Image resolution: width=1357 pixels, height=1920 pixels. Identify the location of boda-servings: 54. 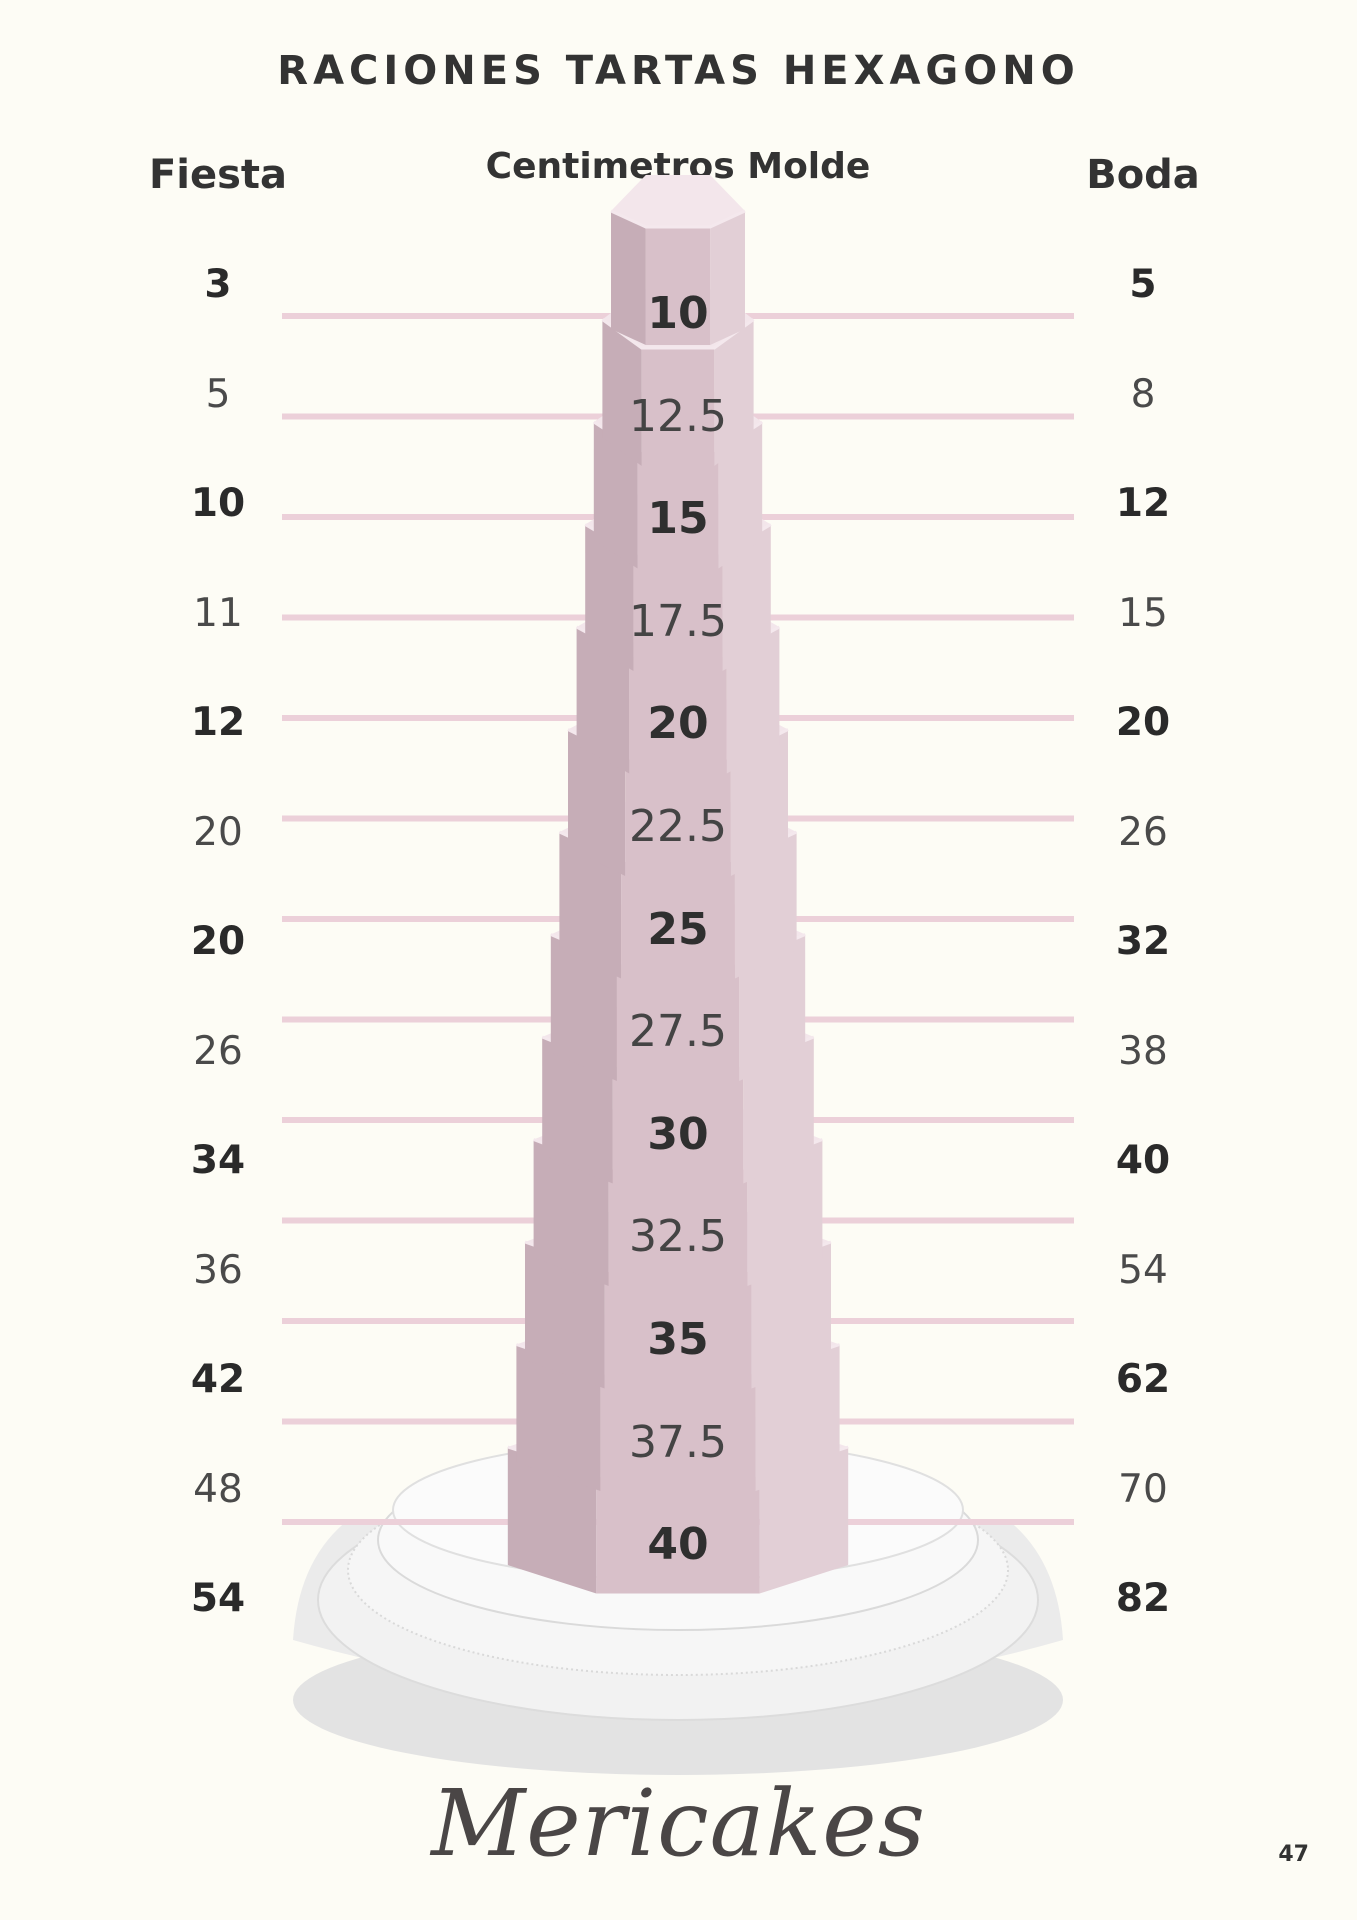
(1143, 1270).